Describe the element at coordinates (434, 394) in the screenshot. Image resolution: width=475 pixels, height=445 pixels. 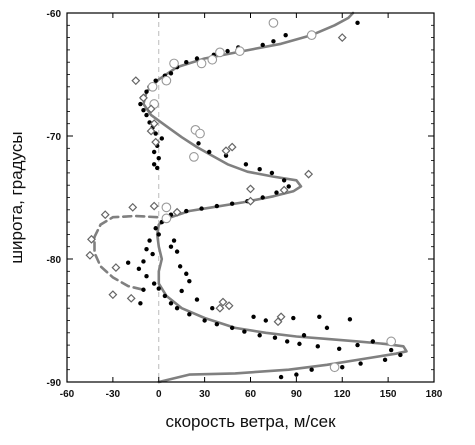
I see `x-tick-label: 180` at that location.